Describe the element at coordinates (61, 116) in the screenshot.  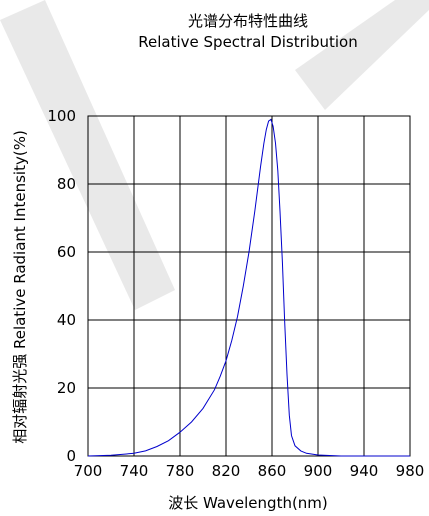
I see `y-tick-label: 100` at that location.